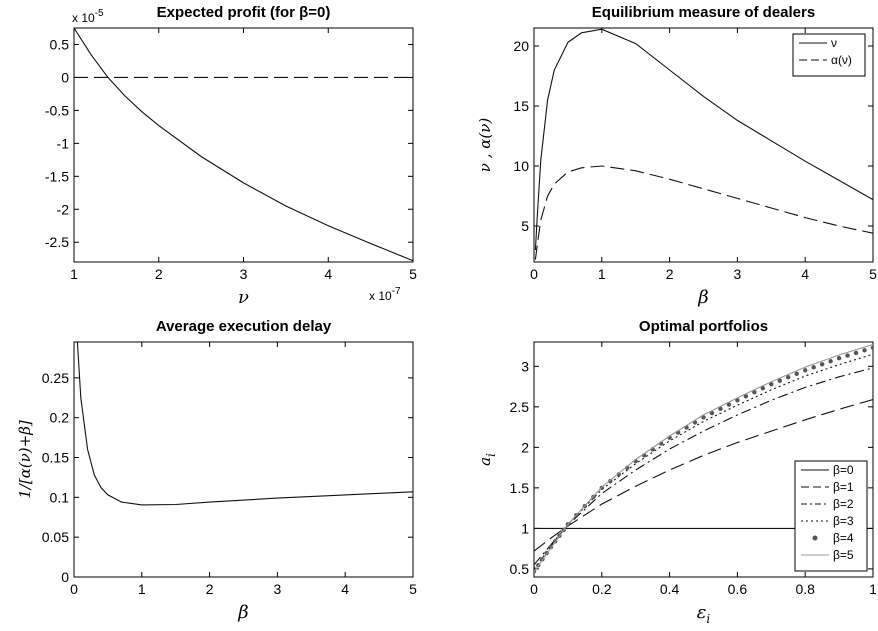 This screenshot has height=631, width=878. What do you see at coordinates (843, 504) in the screenshot?
I see `legend-entry: β=2` at bounding box center [843, 504].